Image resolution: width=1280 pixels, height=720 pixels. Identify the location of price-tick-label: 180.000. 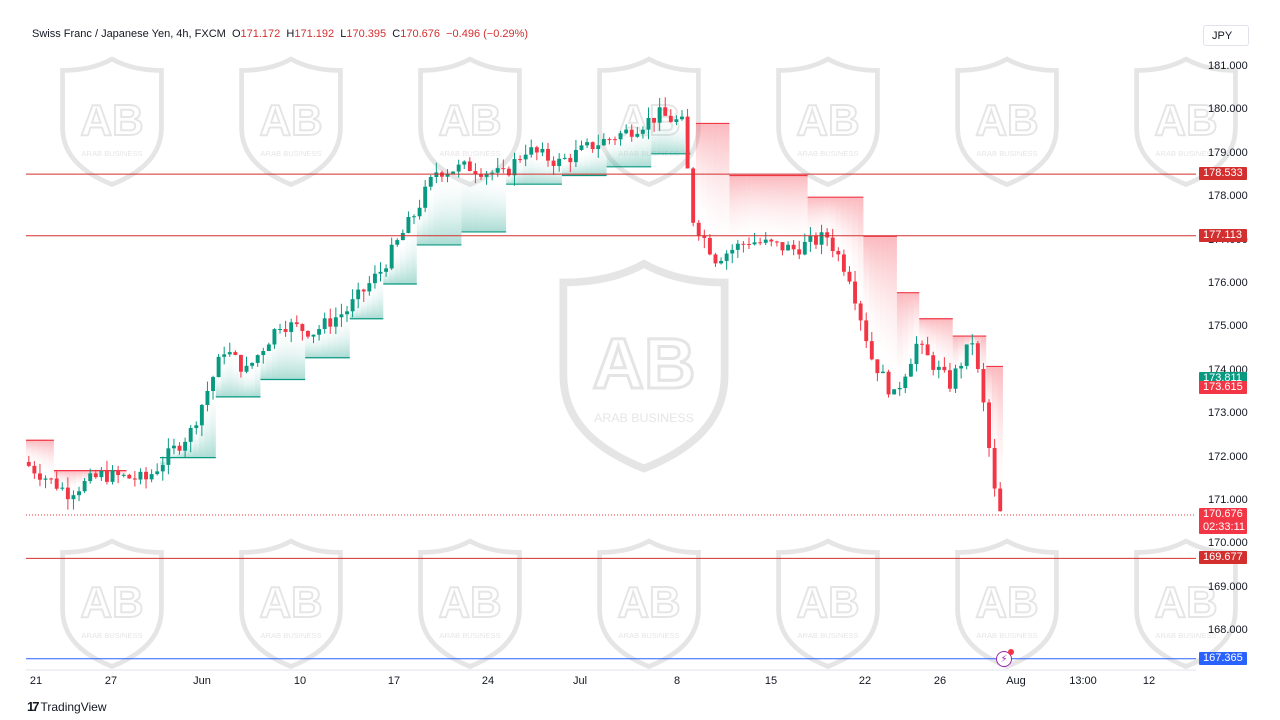
(1228, 109).